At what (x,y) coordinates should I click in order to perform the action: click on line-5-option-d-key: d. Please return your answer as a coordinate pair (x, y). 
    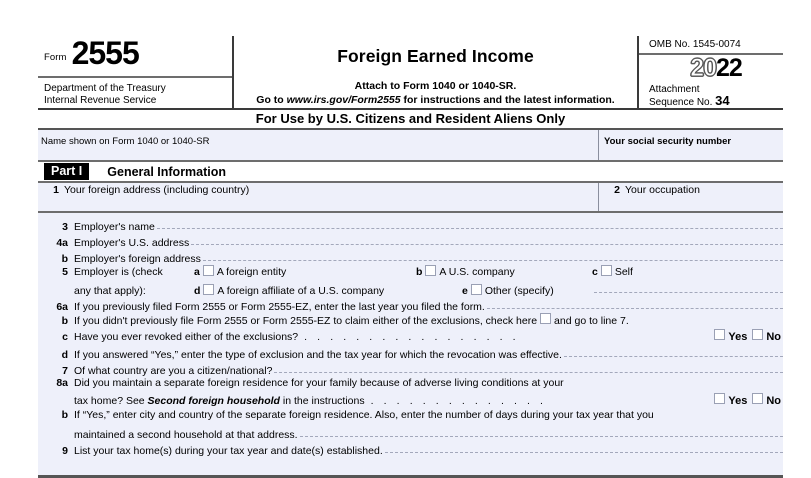
    Looking at the image, I should click on (197, 291).